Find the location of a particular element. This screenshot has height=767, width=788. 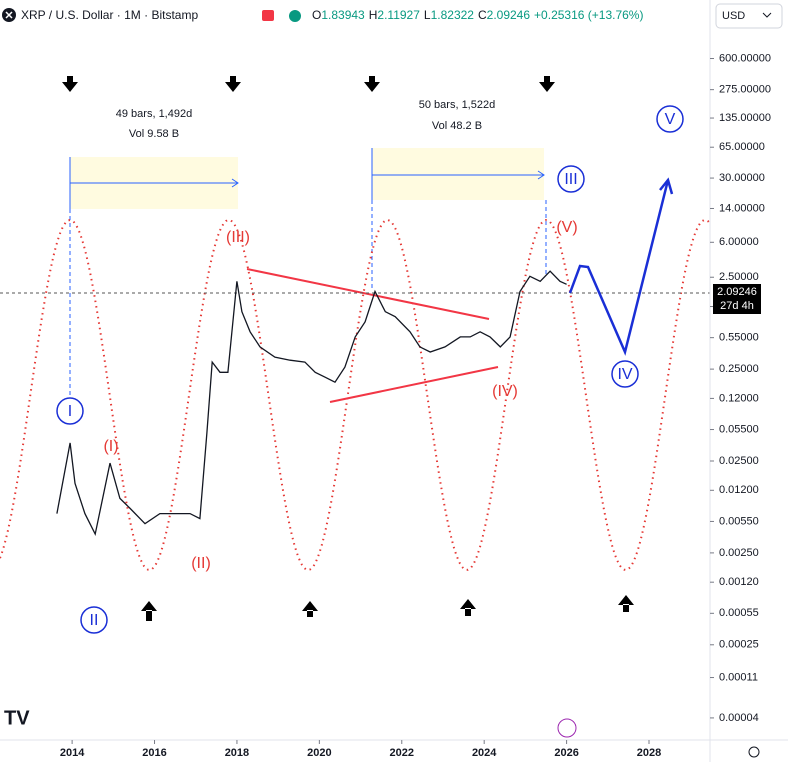

ohlc-part: 1.82322 is located at coordinates (453, 15).